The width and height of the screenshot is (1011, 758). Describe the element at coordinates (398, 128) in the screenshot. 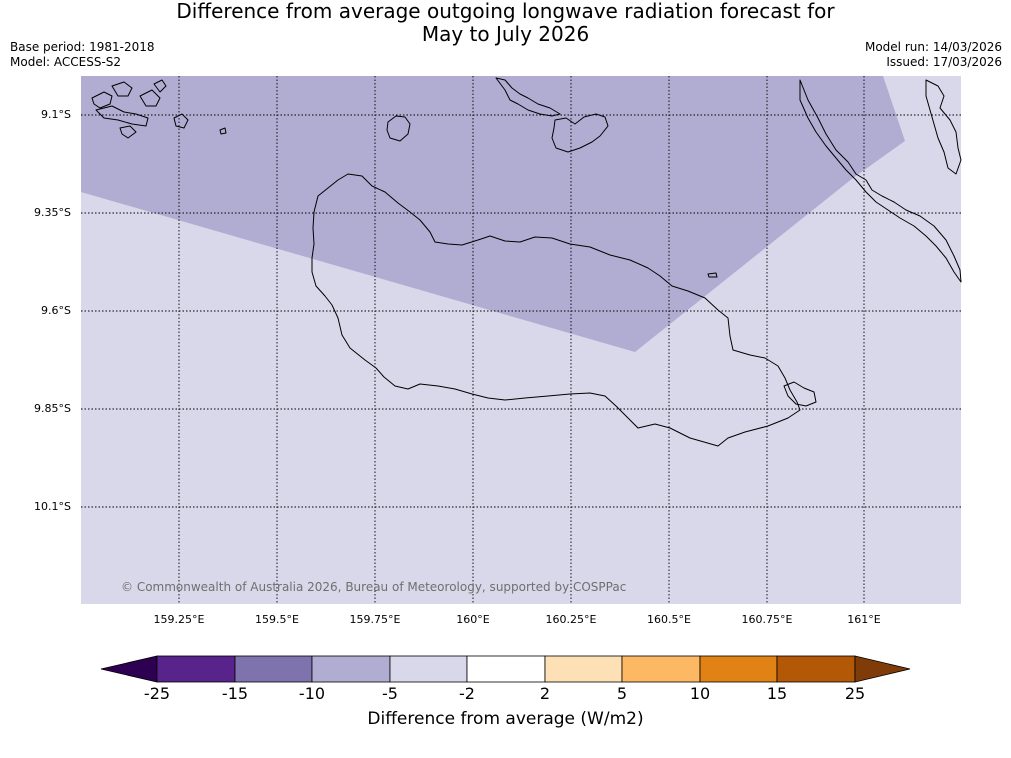

I see `island-small-north-coast` at that location.